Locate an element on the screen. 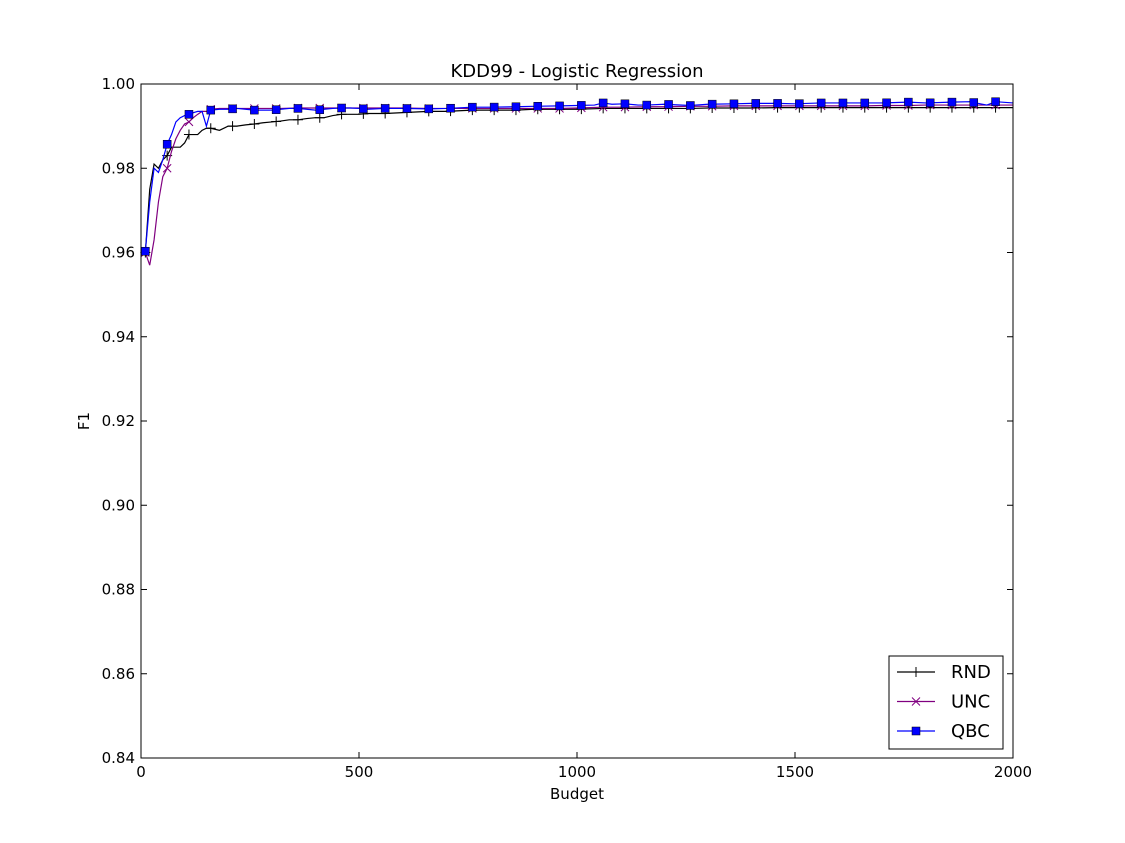 This screenshot has height=843, width=1125. legend-label-rnd: RND is located at coordinates (971, 672).